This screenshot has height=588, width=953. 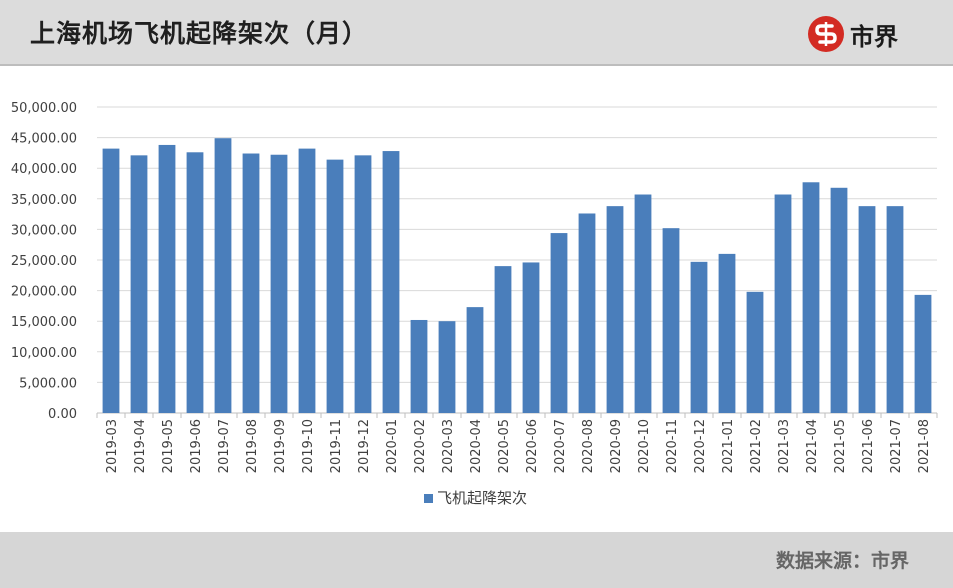 What do you see at coordinates (428, 498) in the screenshot?
I see `legend-swatch` at bounding box center [428, 498].